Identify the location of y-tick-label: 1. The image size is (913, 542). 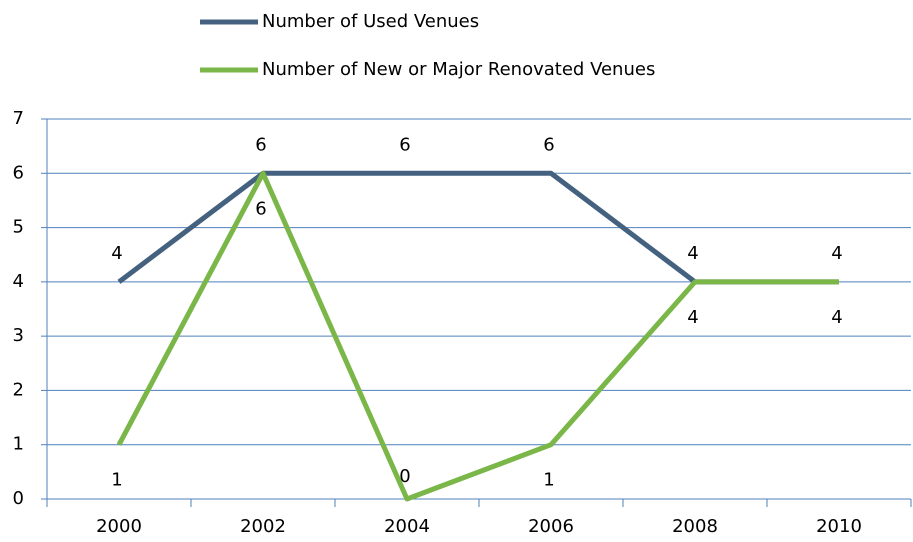
(18, 444).